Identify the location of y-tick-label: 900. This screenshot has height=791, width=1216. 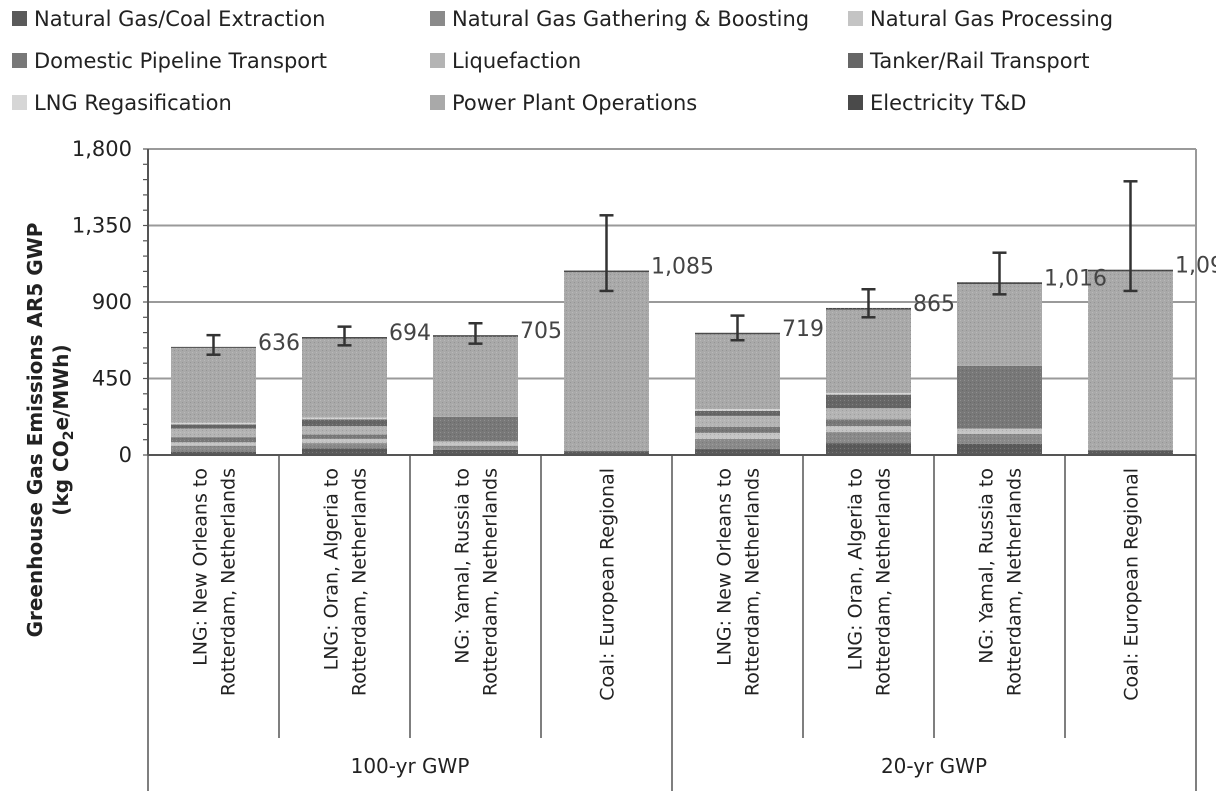
(112, 302).